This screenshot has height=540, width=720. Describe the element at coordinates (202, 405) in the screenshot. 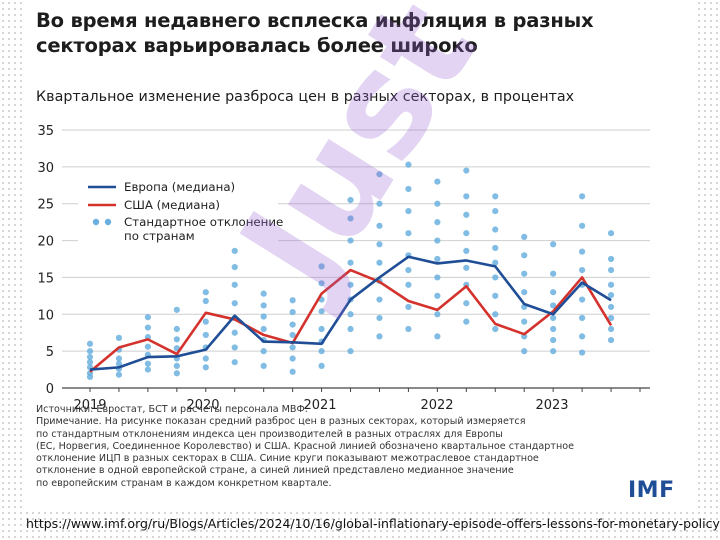

I see `x-tick-label: 2020` at that location.